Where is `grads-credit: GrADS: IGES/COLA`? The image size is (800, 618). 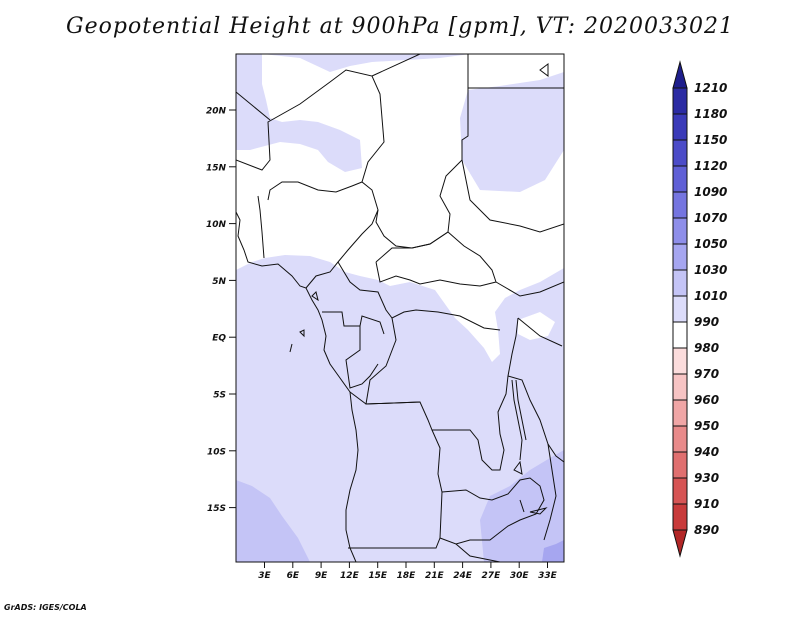
grads-credit: GrADS: IGES/COLA is located at coordinates (45, 607).